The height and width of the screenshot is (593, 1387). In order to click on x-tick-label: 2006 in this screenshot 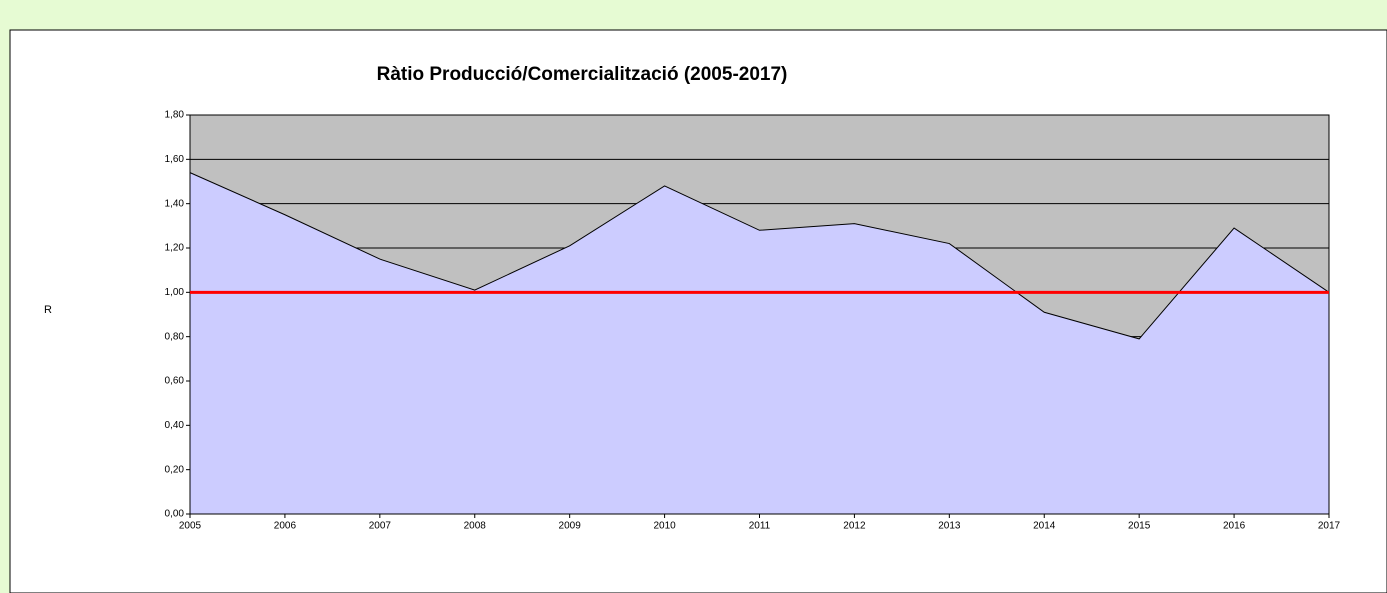, I will do `click(285, 526)`.